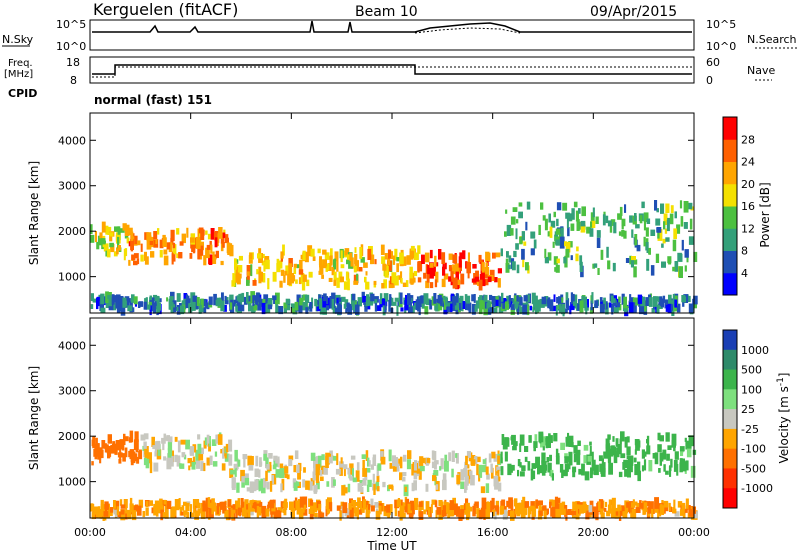  Describe the element at coordinates (467, 30) in the screenshot. I see `noise-search-line` at that location.